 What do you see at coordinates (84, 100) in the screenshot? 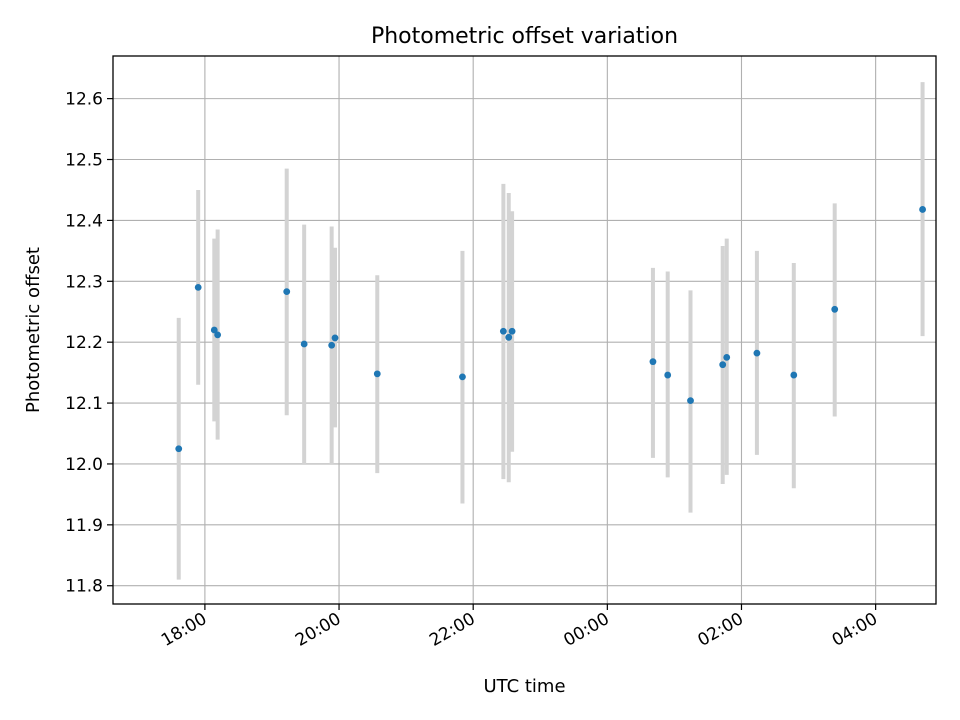
I see `y-tick-label: 12.6` at bounding box center [84, 100].